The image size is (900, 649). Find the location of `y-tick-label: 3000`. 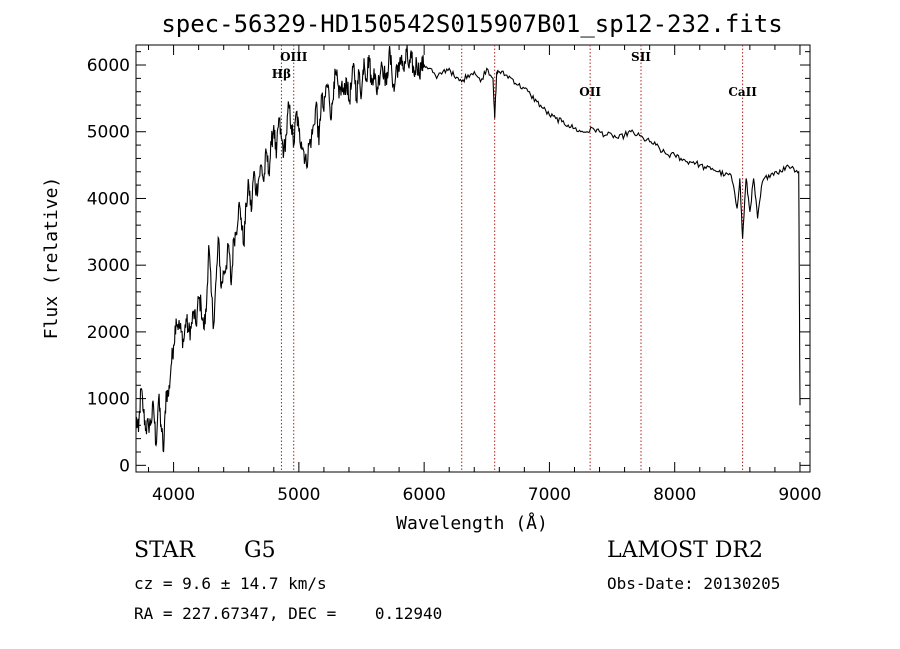

y-tick-label: 3000 is located at coordinates (108, 266).